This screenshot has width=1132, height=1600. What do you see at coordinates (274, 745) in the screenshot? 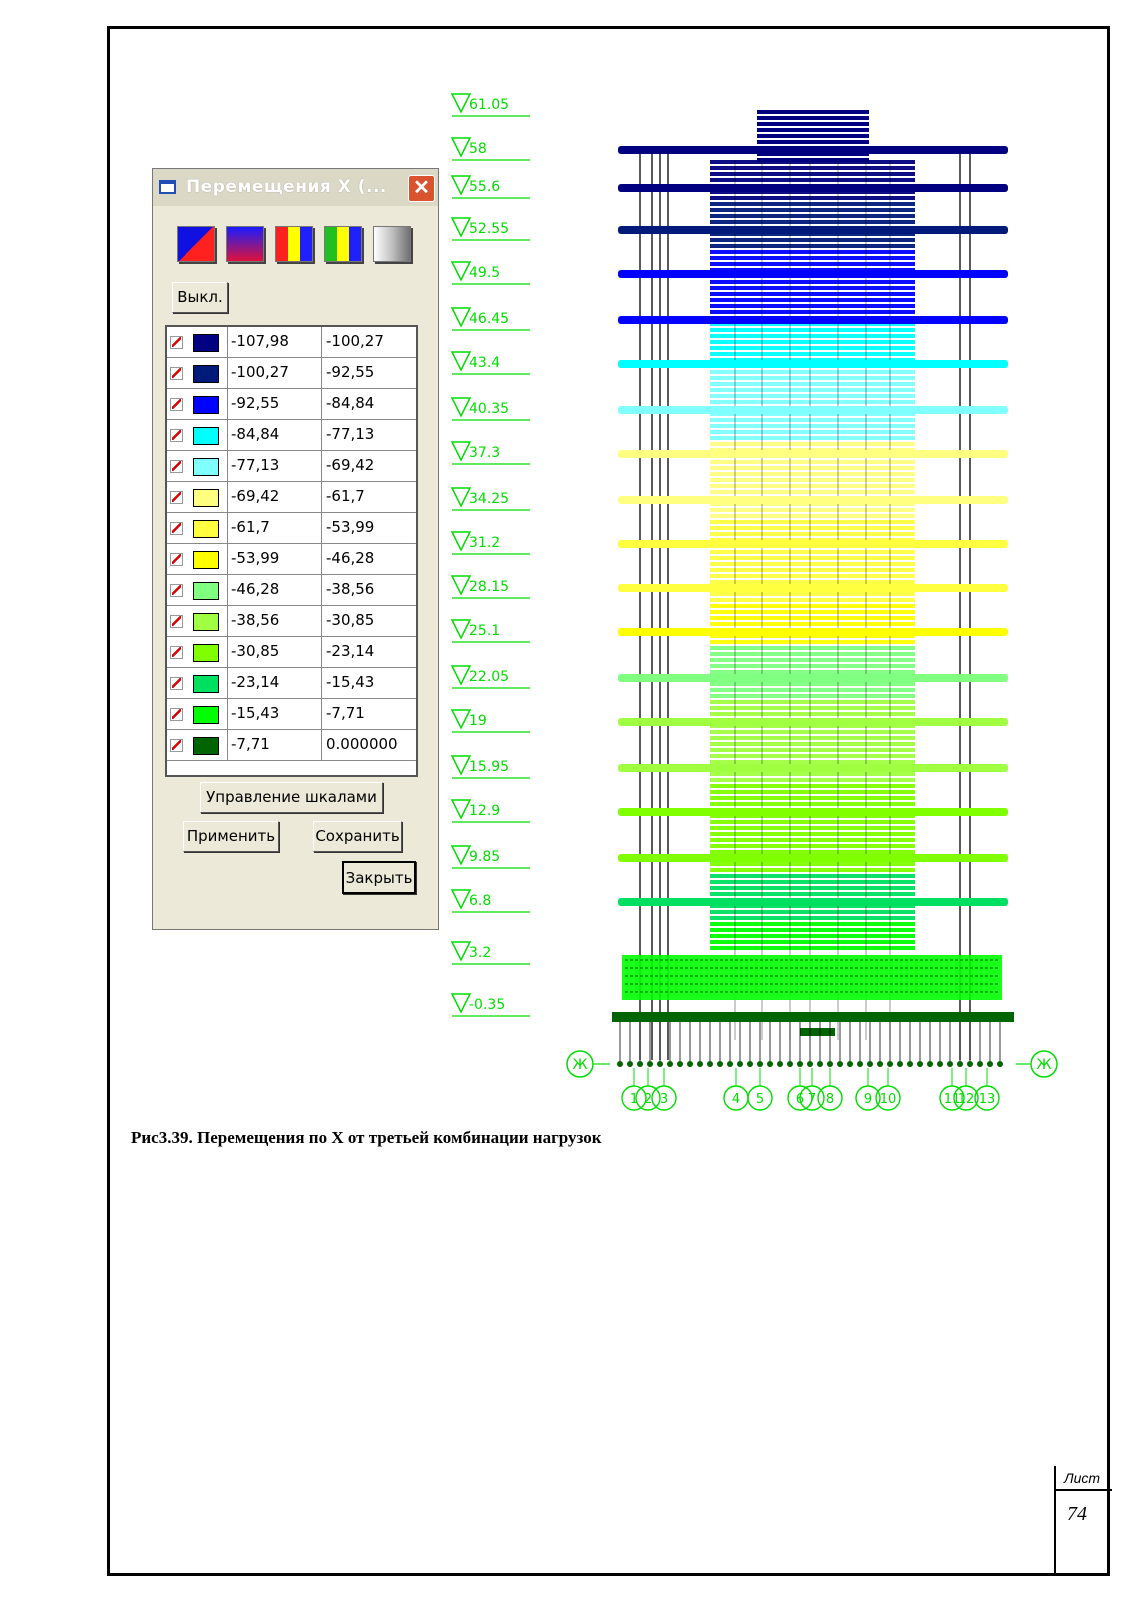
I see `legend-range-from: -7,71` at bounding box center [274, 745].